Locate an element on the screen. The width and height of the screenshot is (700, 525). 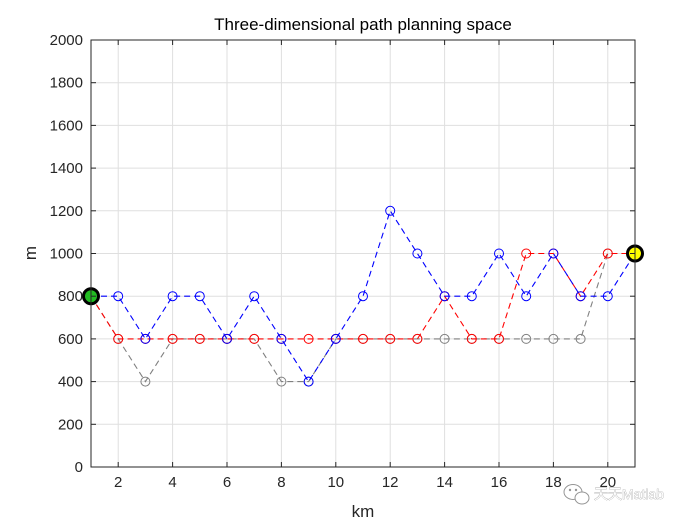
y-tick-label: 400 is located at coordinates (70, 382).